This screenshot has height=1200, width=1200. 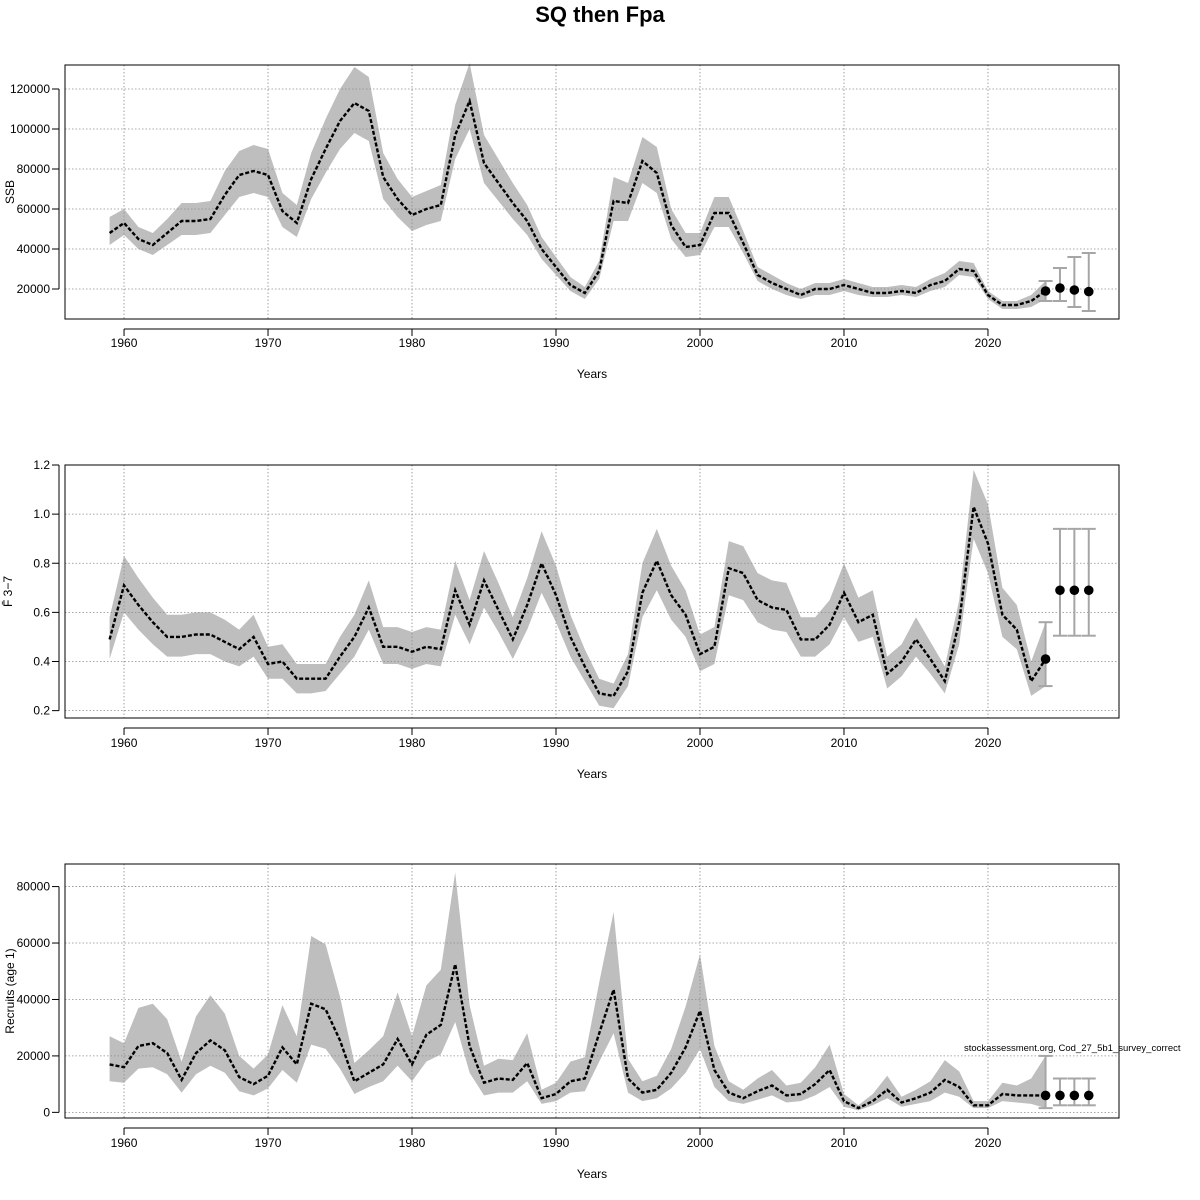 What do you see at coordinates (268, 1143) in the screenshot?
I see `recruits-x-tick-label: 1970` at bounding box center [268, 1143].